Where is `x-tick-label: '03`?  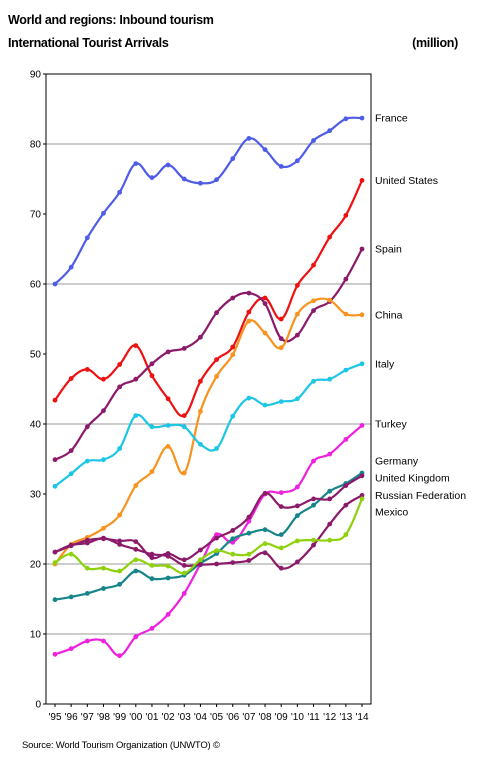 x-tick-label: '03 is located at coordinates (184, 717).